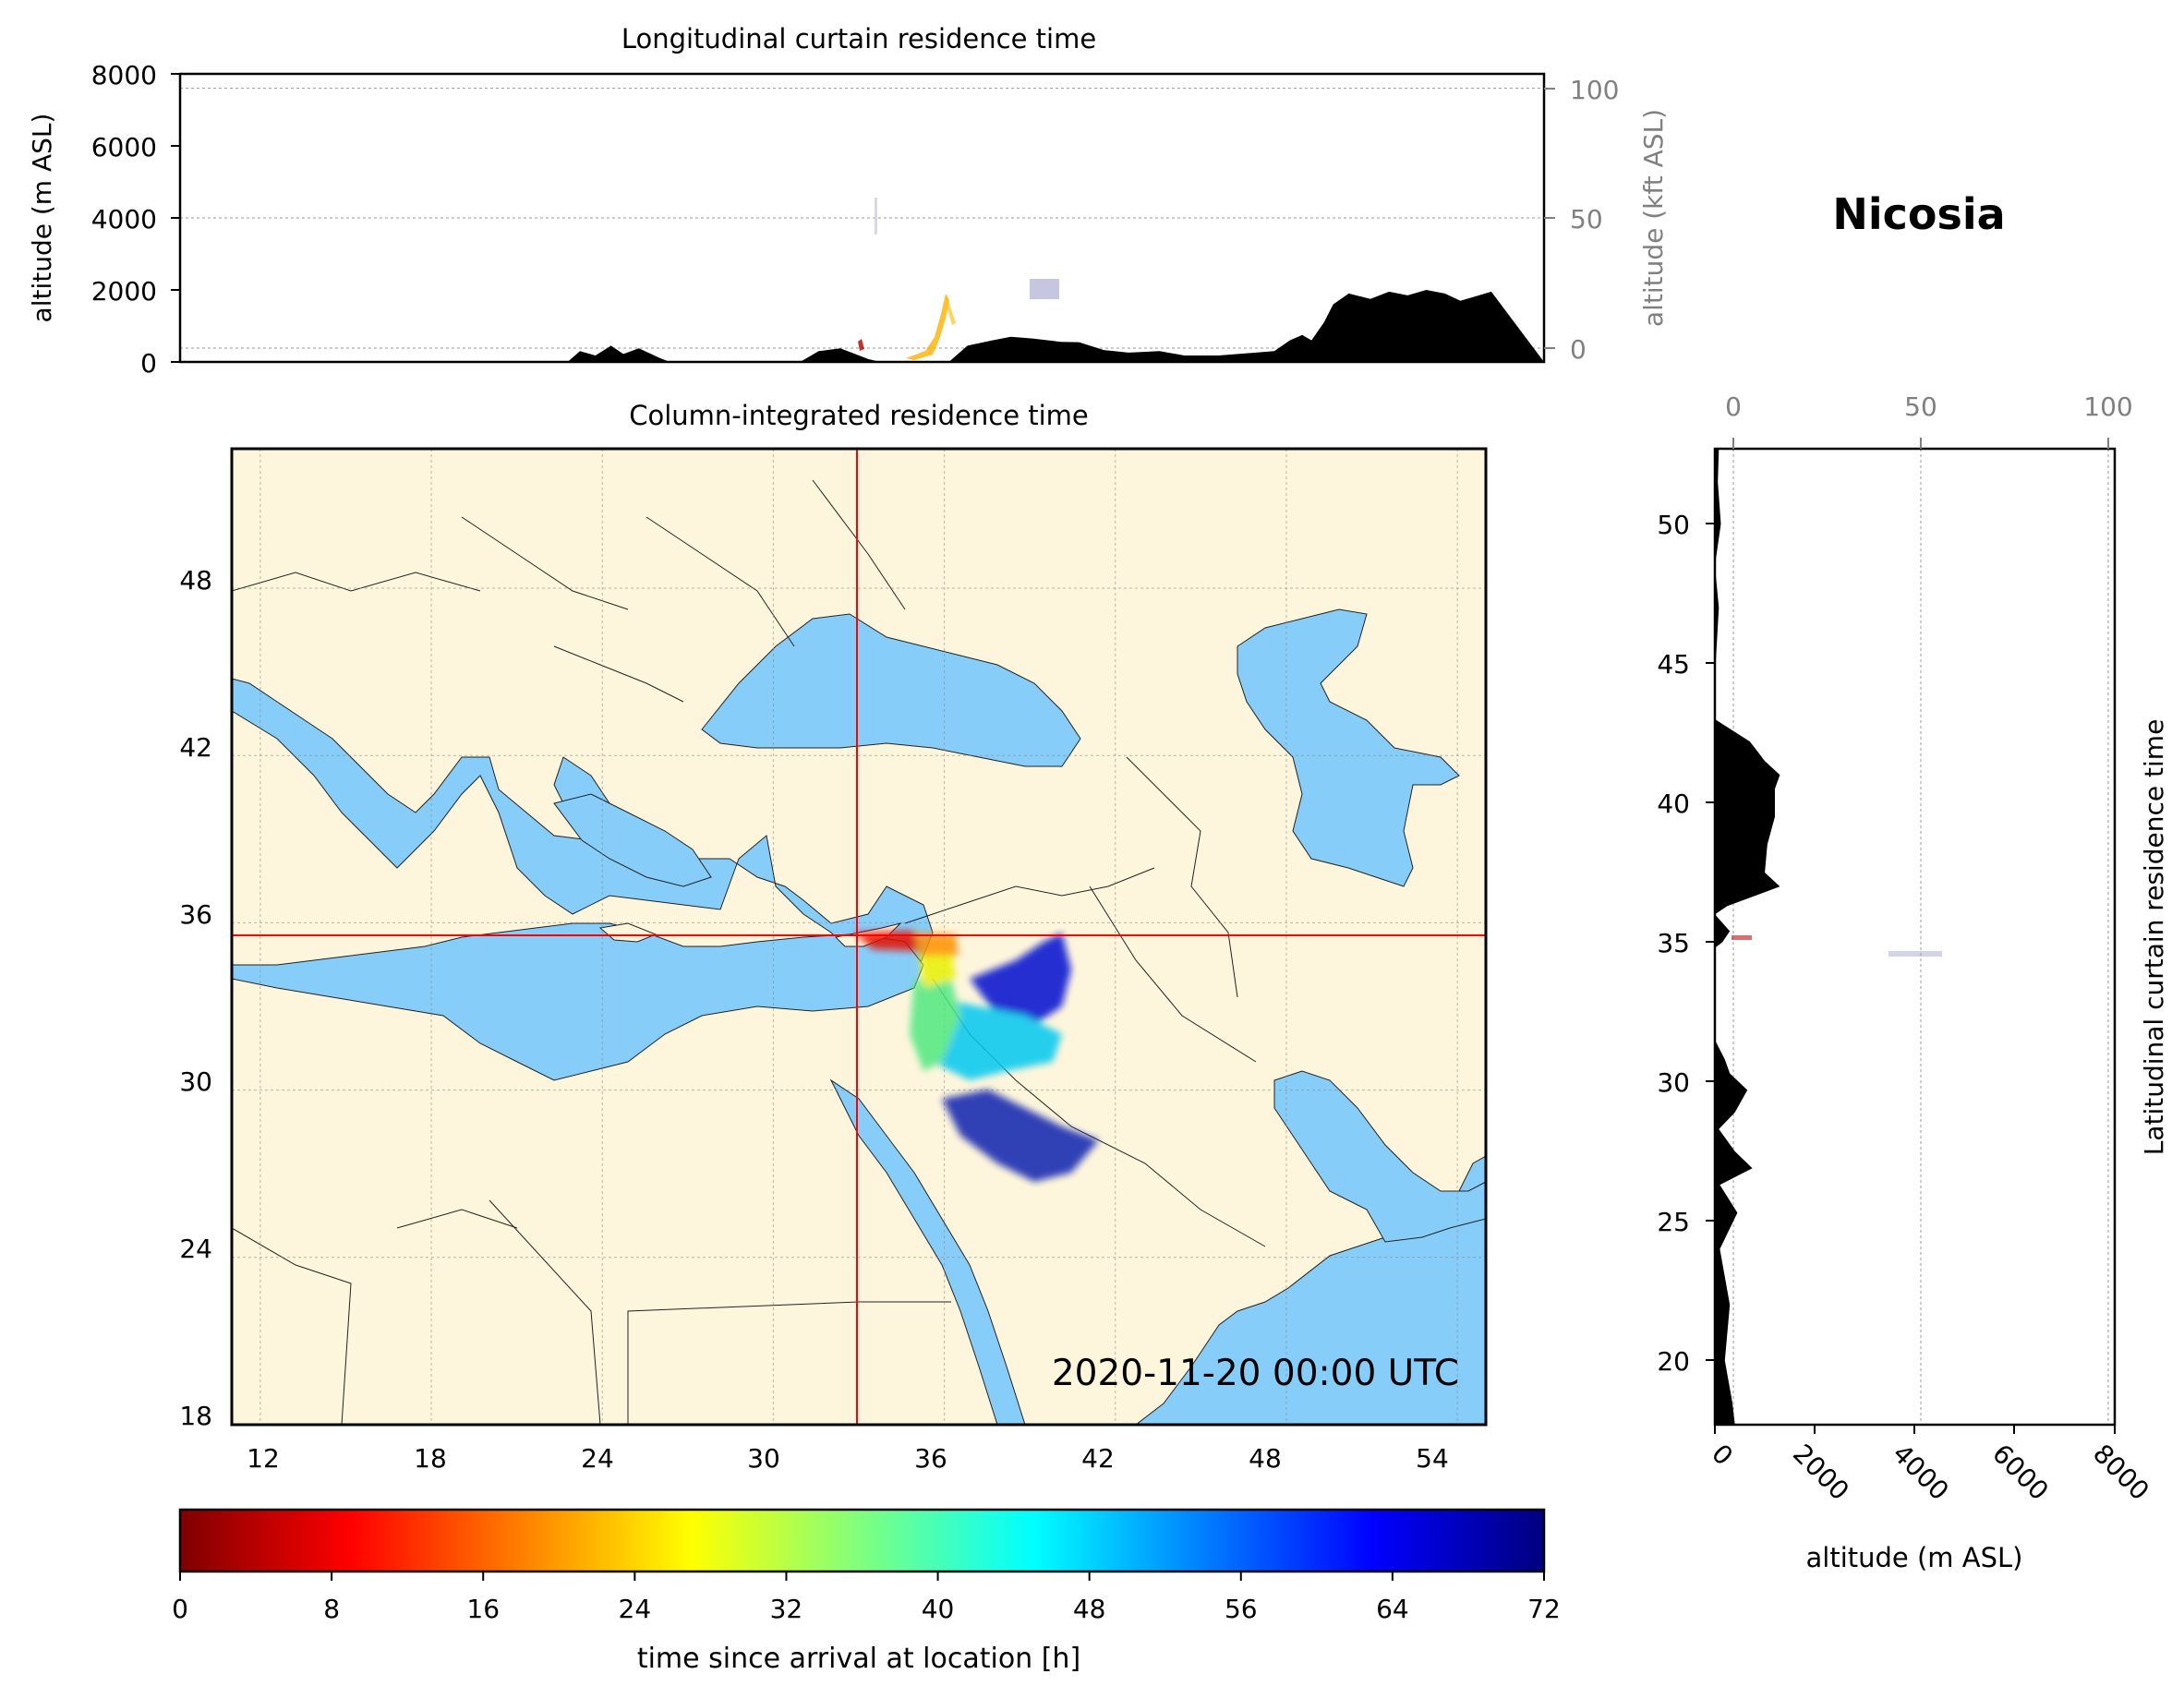  Describe the element at coordinates (331, 1609) in the screenshot. I see `colorbar-tick-label: 8` at that location.